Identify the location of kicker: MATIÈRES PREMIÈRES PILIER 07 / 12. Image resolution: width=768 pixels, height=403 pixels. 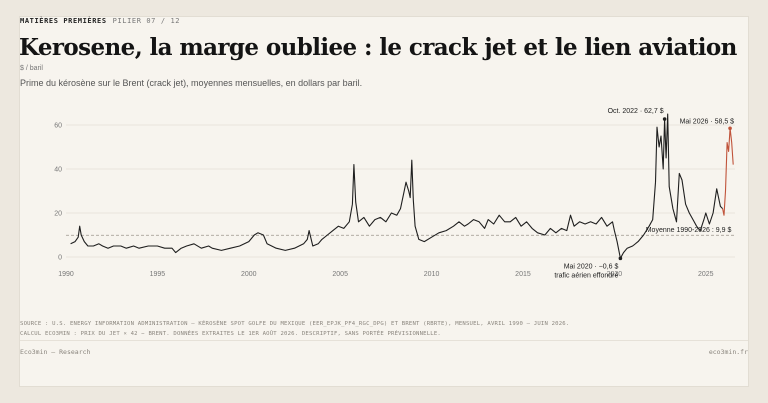
(100, 21).